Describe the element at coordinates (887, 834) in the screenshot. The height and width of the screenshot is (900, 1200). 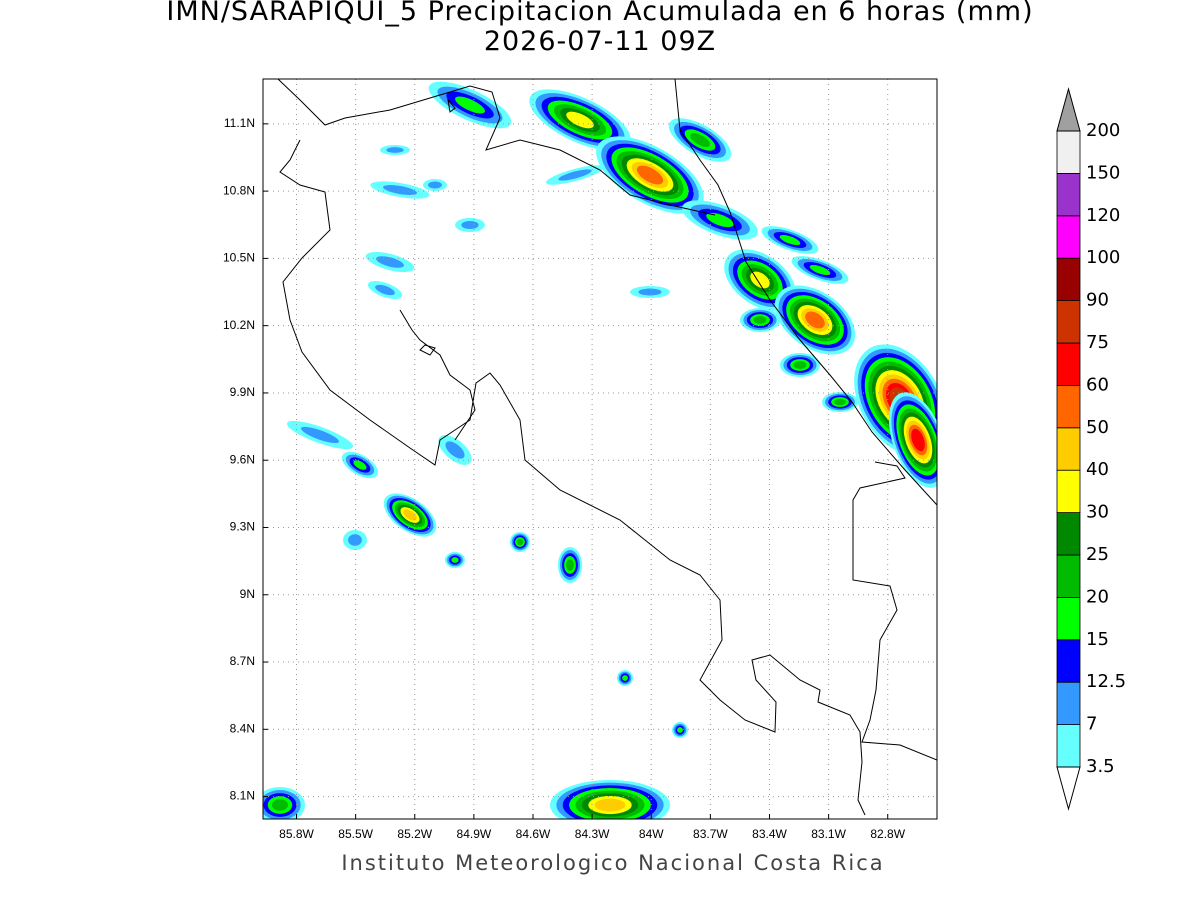
I see `x-tick-label: 82.8W` at that location.